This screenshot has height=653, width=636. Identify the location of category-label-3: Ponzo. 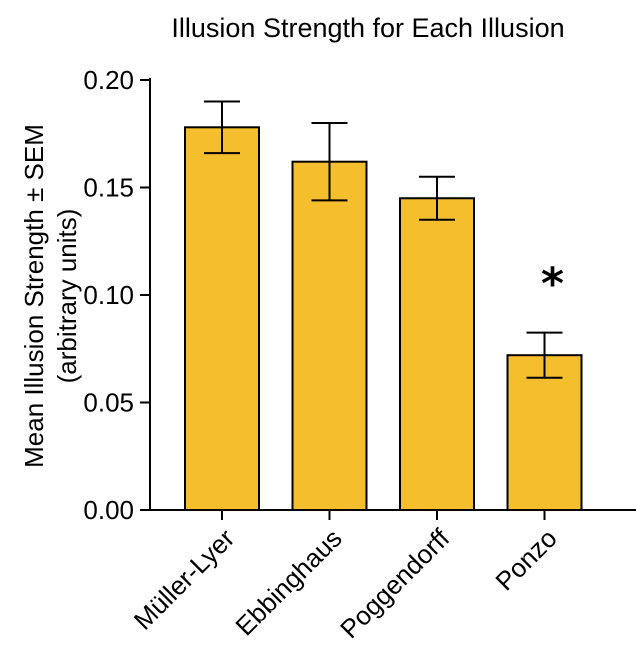
(525, 559).